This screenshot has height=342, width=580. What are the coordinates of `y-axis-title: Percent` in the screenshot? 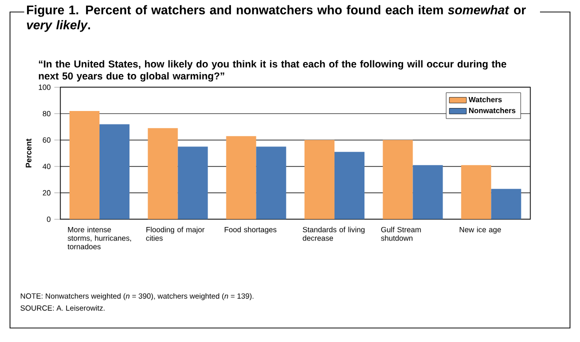 It's located at (29, 153).